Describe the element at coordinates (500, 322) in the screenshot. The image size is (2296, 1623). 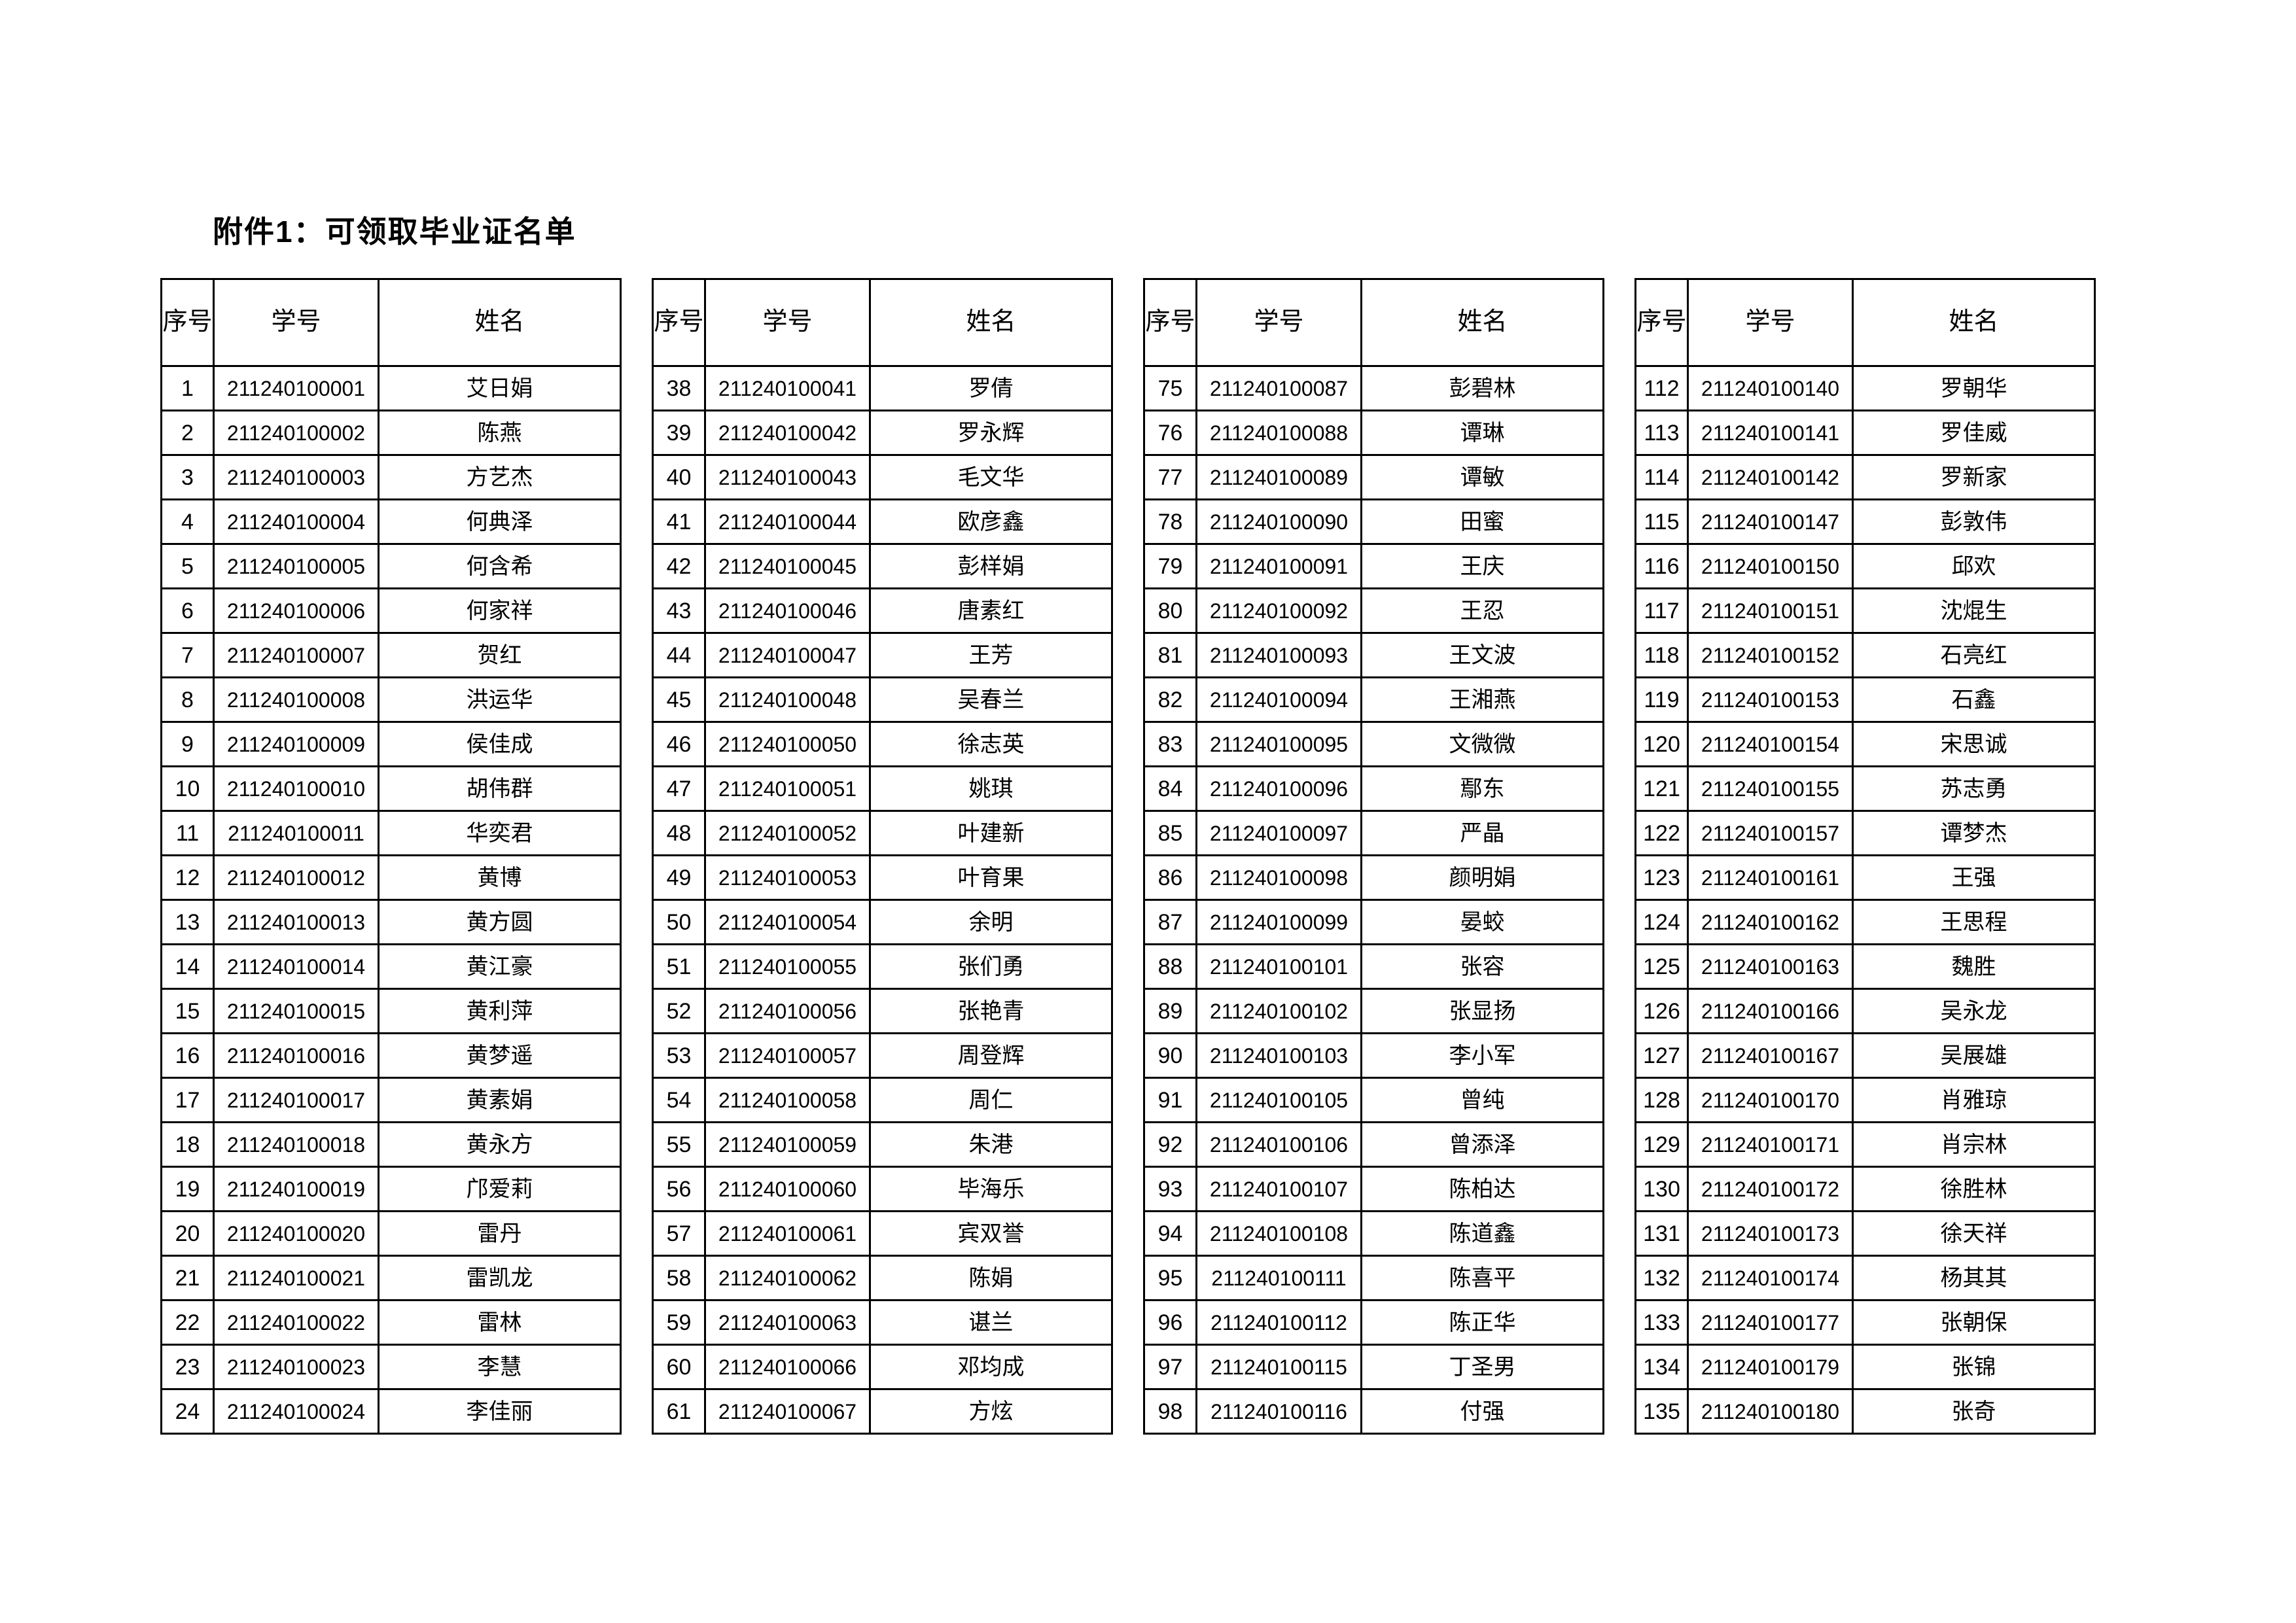
I see `header-cell-name: 姓名` at that location.